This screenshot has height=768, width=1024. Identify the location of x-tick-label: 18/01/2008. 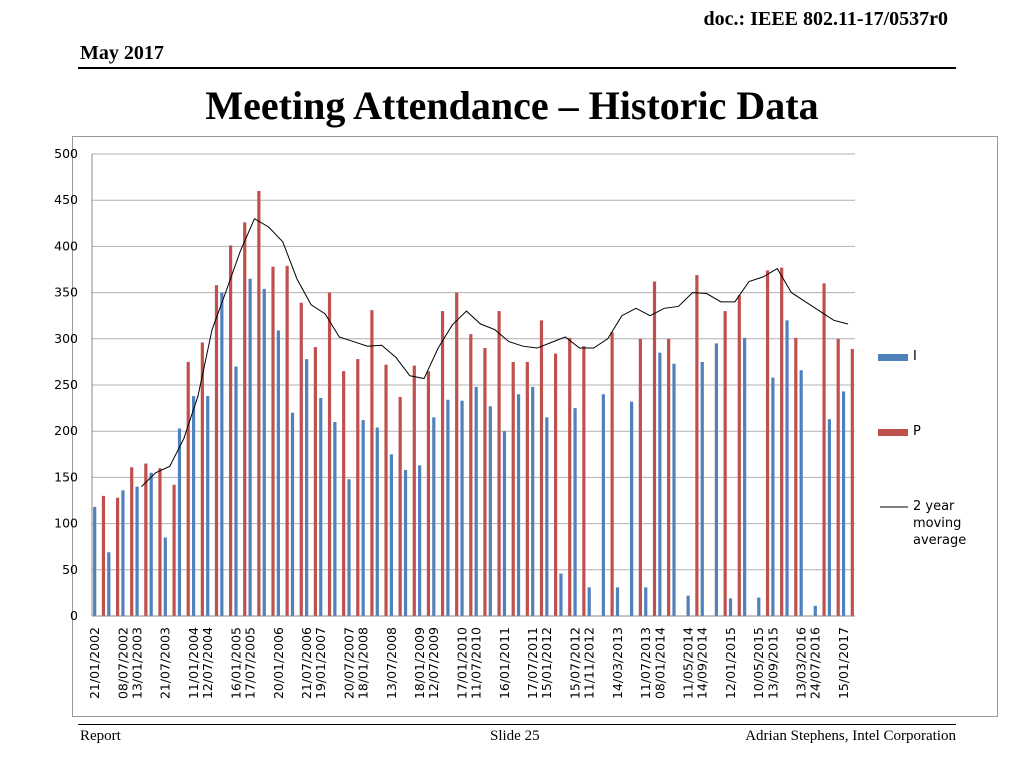
(363, 663).